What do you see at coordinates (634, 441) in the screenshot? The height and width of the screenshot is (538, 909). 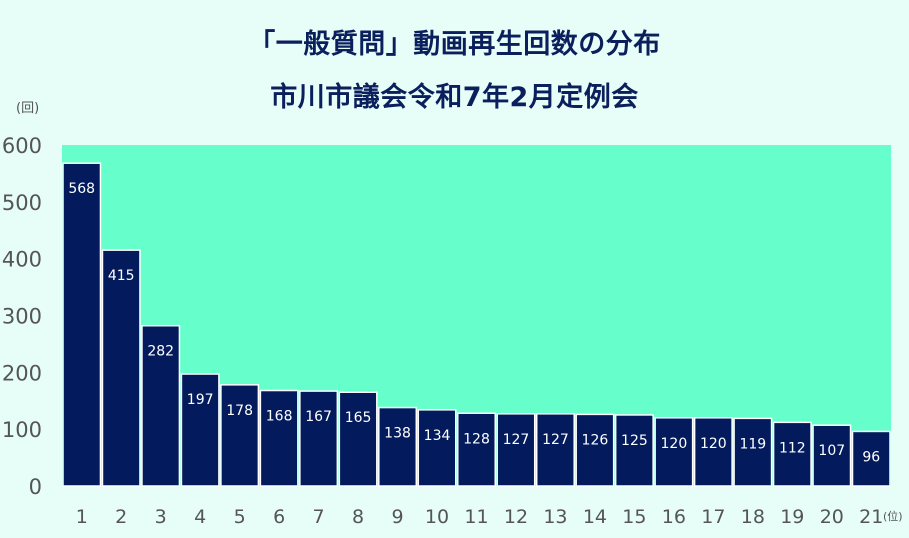 I see `data-label-15: 125` at bounding box center [634, 441].